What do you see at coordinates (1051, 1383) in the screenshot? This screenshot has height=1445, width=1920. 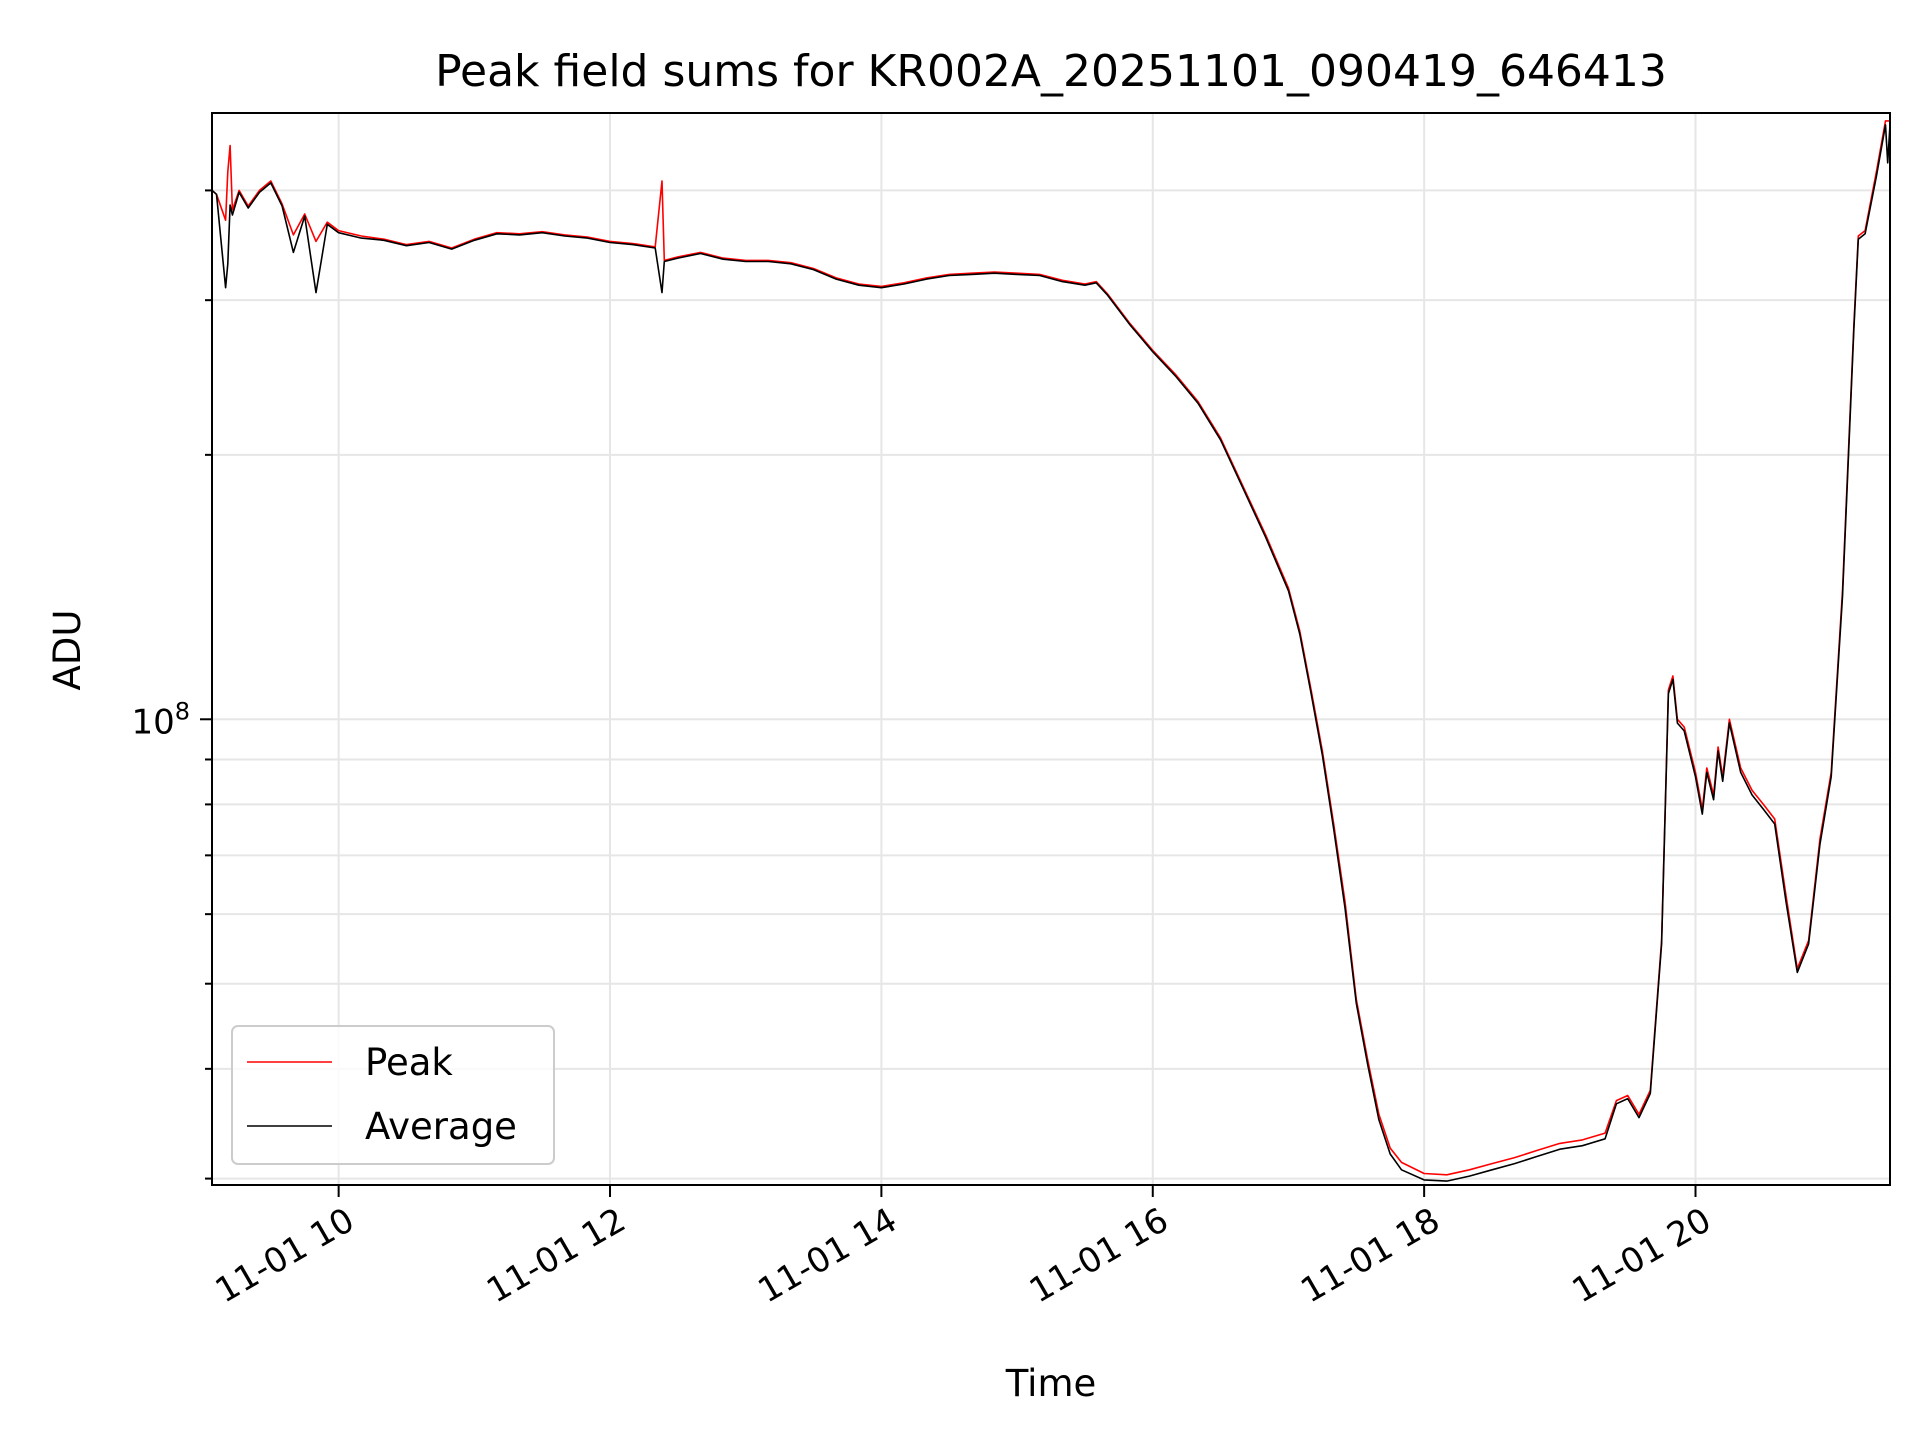 I see `x-axis-label: Time` at bounding box center [1051, 1383].